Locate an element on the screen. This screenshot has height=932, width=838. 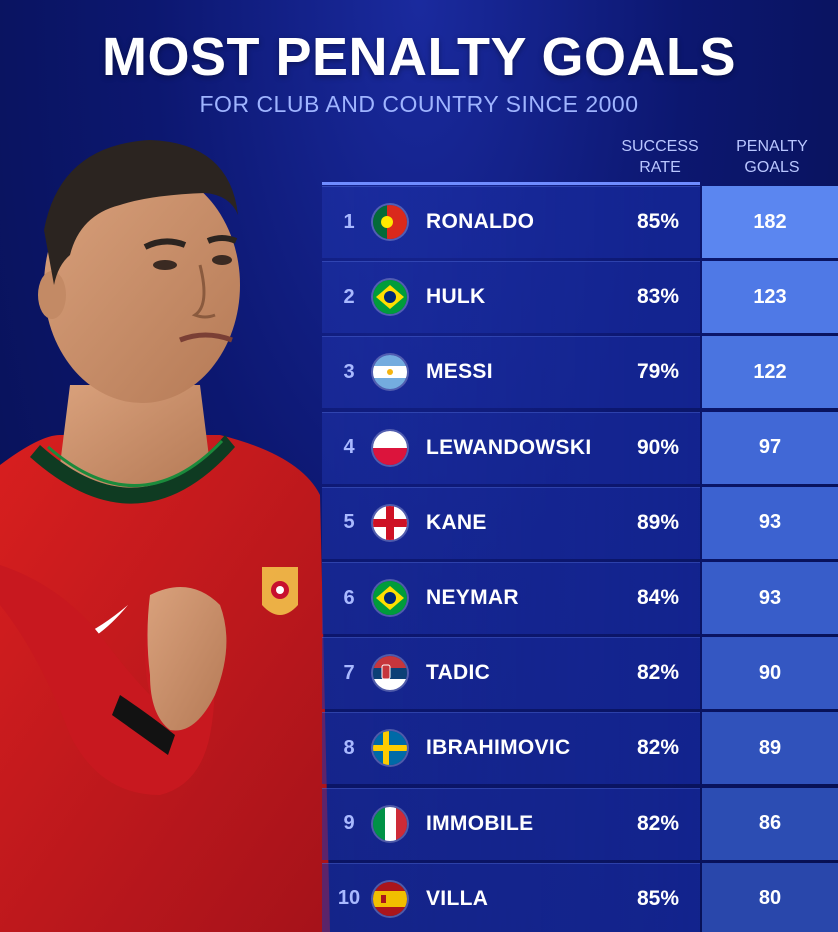
penalty-goals-cell: 80 is located at coordinates (770, 897).